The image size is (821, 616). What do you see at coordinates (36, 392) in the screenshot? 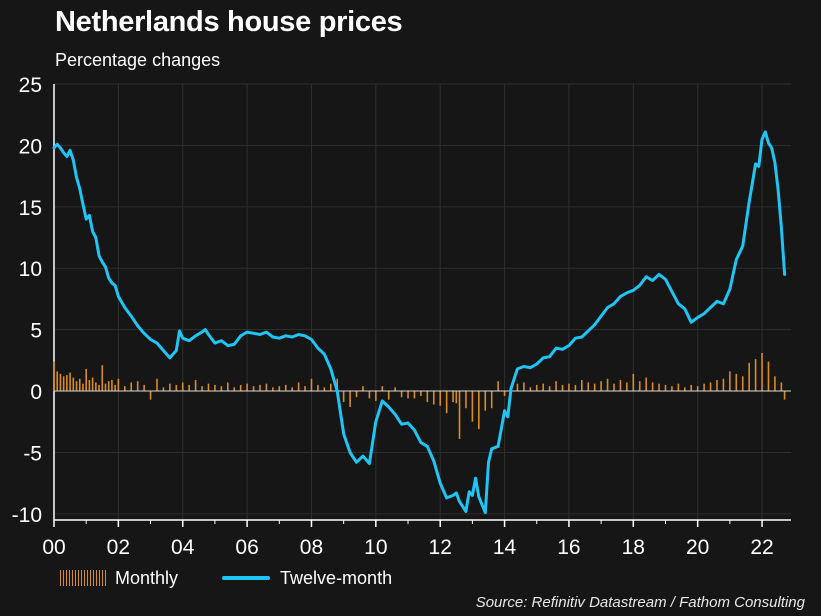
I see `y-tick-label: 0` at bounding box center [36, 392].